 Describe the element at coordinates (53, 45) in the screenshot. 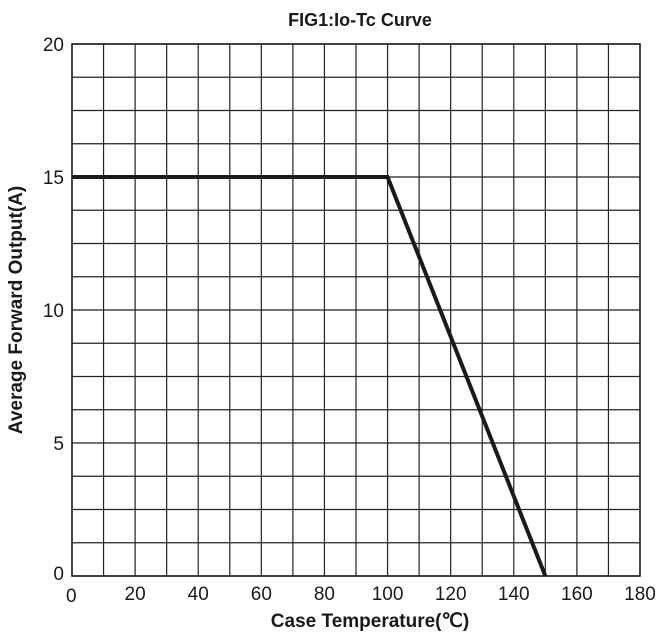

I see `y-tick-label-20: 20` at that location.